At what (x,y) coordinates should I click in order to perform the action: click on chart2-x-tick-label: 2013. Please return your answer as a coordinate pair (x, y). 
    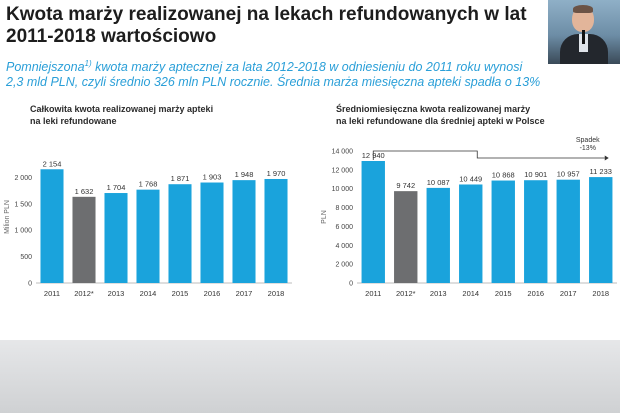
    Looking at the image, I should click on (438, 293).